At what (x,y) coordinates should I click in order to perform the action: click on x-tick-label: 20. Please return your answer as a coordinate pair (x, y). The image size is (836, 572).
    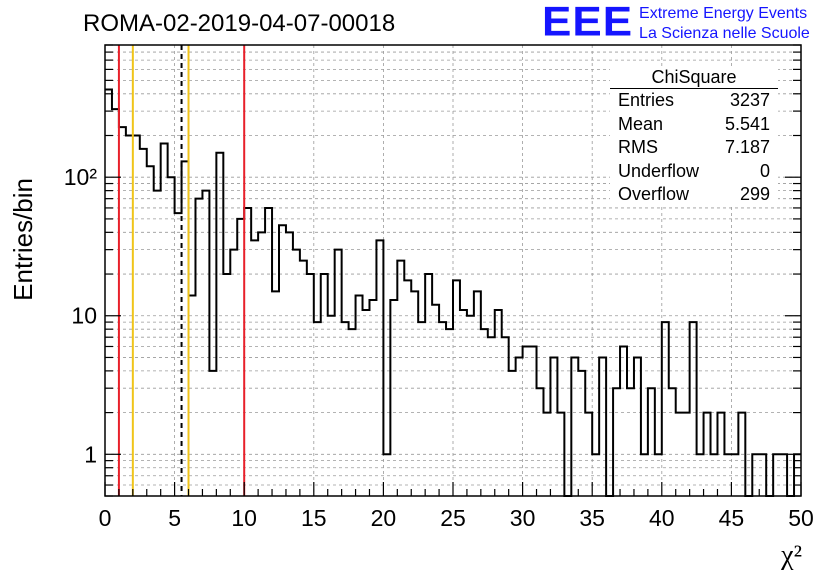
    Looking at the image, I should click on (384, 518).